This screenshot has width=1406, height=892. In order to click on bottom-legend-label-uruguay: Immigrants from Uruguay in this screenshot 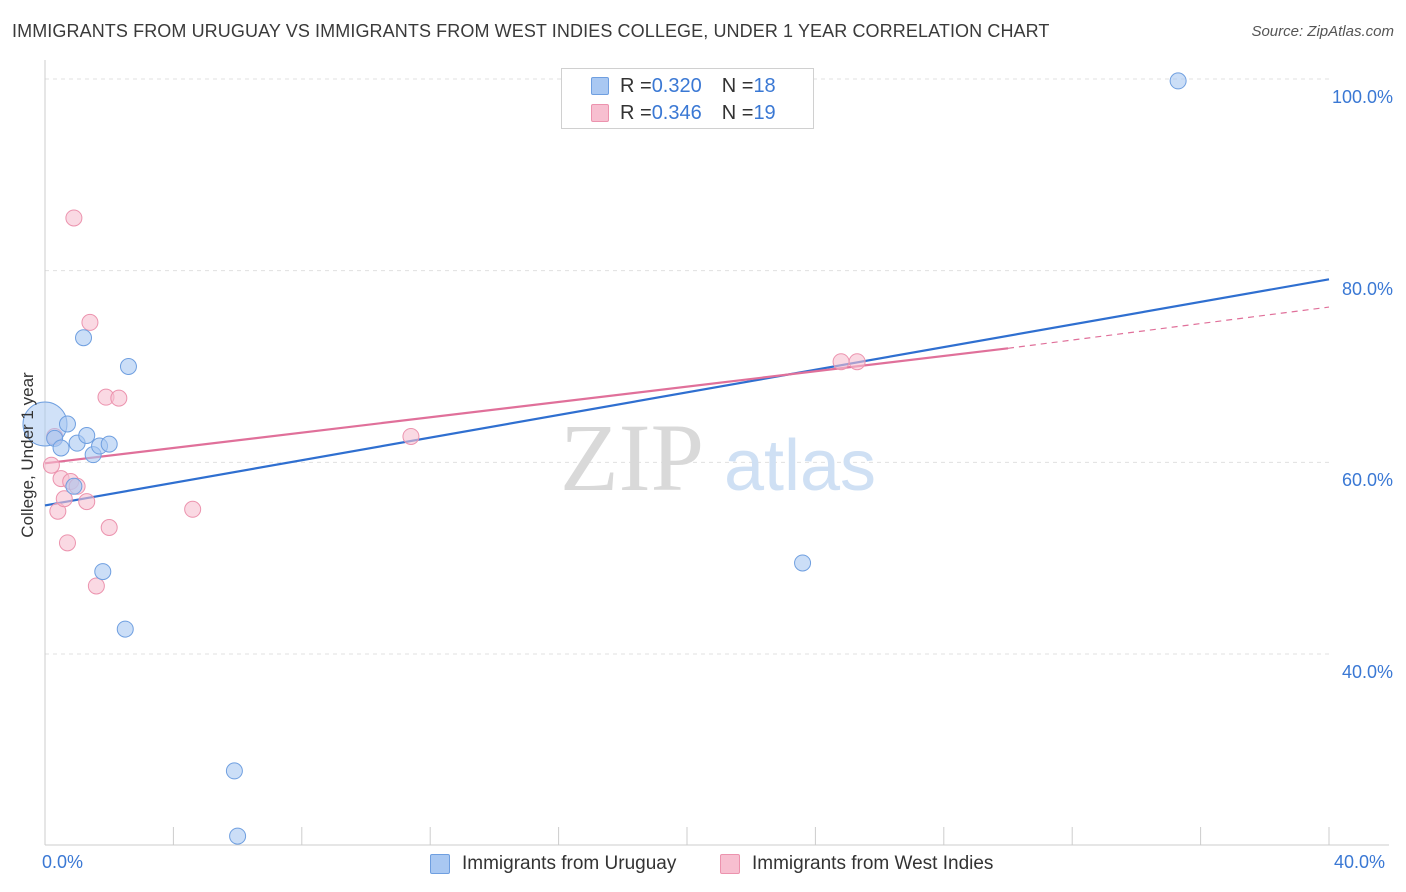, I will do `click(569, 863)`.